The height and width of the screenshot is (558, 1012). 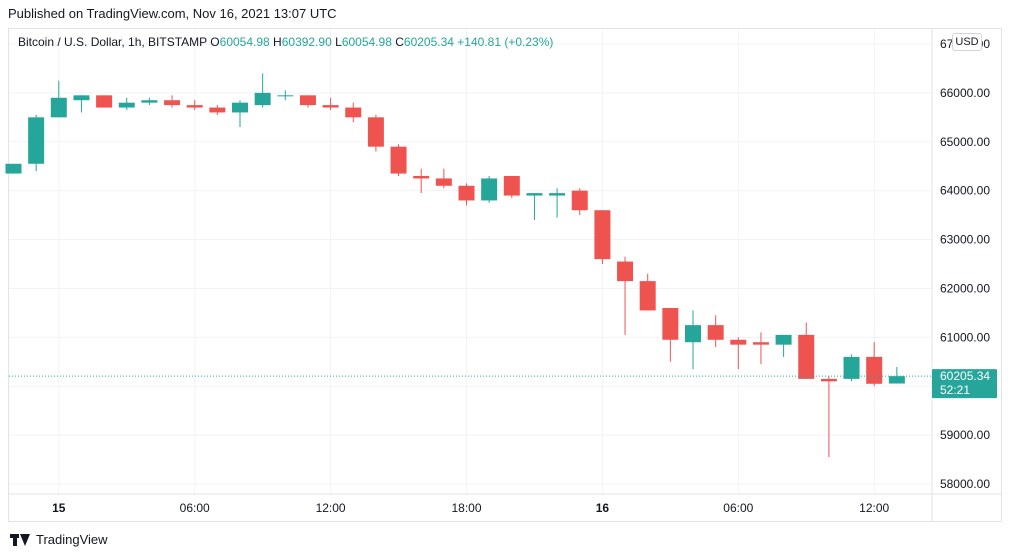 I want to click on close-label: C, so click(x=399, y=42).